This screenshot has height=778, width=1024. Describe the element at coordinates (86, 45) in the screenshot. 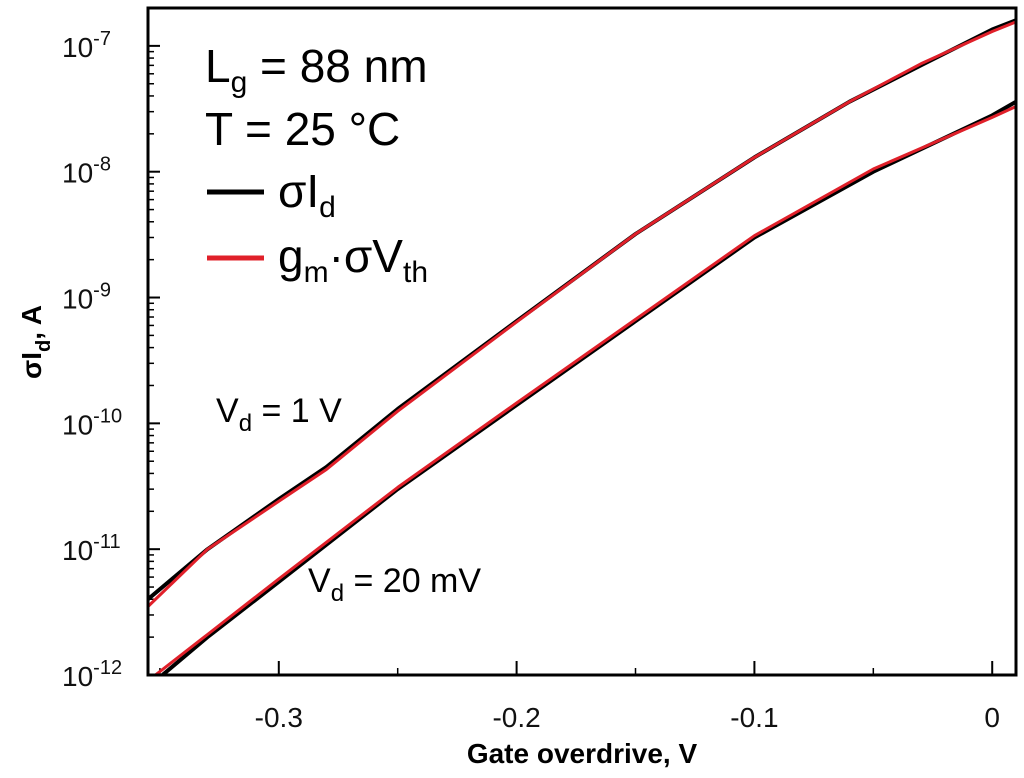

I see `y-tick-label: 10⁻⁷` at that location.